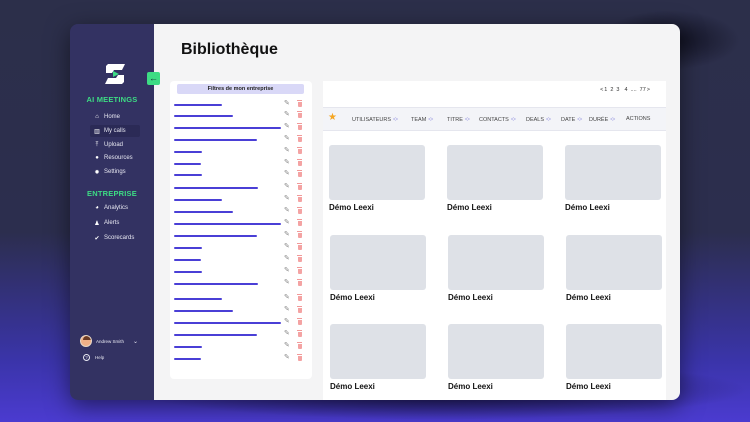 Image resolution: width=750 pixels, height=422 pixels. I want to click on sidebar-item-scorecards: ✔ Scorecards, so click(114, 238).